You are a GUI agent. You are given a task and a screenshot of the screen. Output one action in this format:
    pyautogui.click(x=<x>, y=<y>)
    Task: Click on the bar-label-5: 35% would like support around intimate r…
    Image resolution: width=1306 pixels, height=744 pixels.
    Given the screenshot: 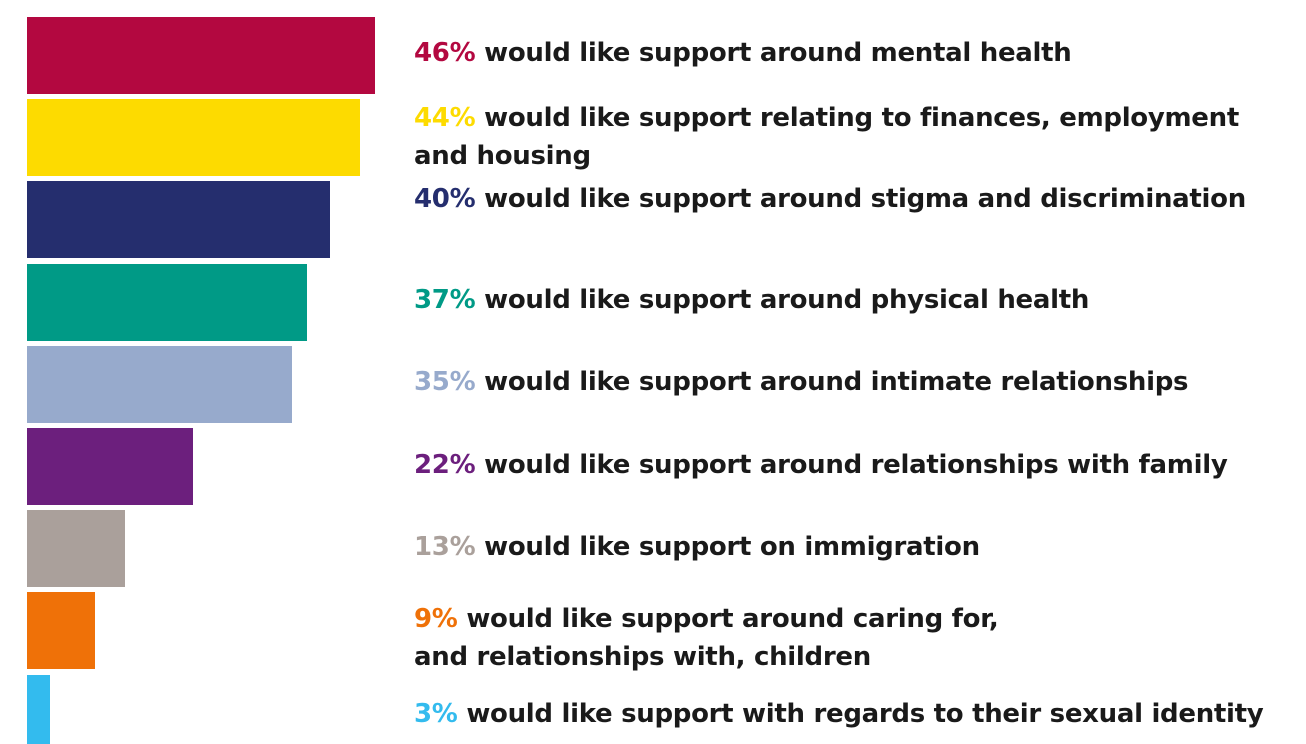 What is the action you would take?
    pyautogui.click(x=860, y=382)
    